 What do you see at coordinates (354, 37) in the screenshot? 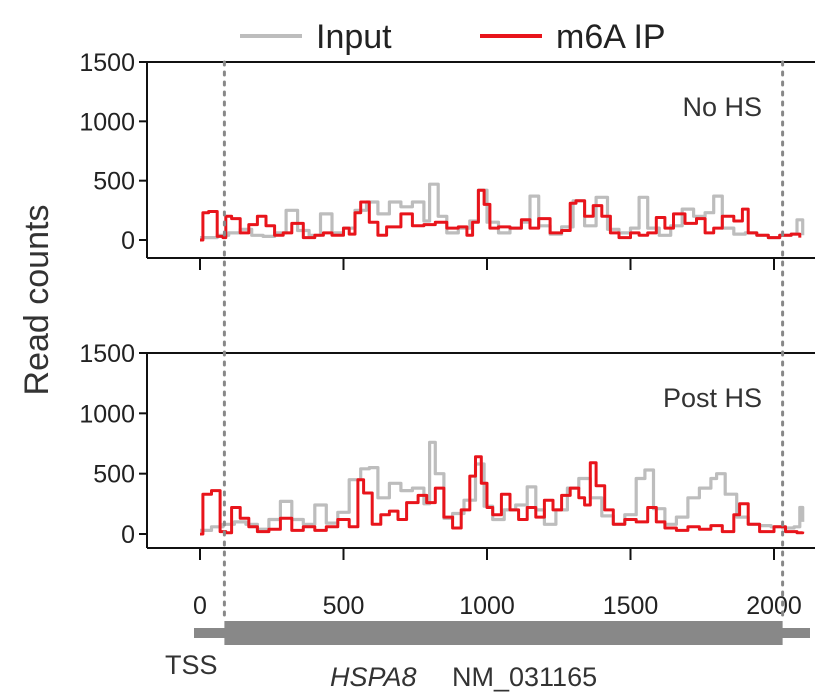
I see `legend-label-input: Input` at bounding box center [354, 37].